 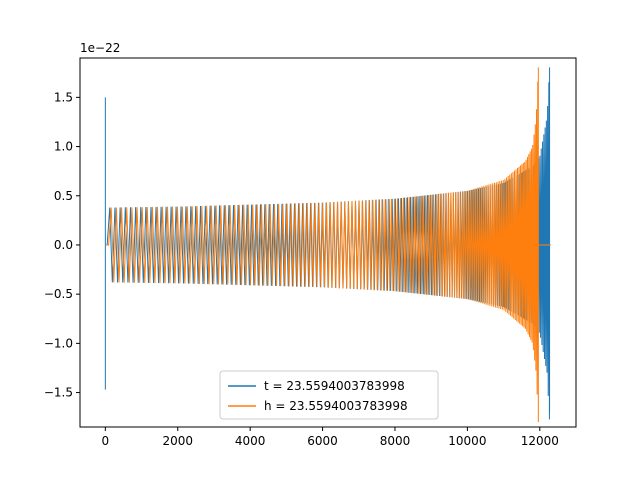 I want to click on x-tick-label: 4000, so click(x=250, y=441).